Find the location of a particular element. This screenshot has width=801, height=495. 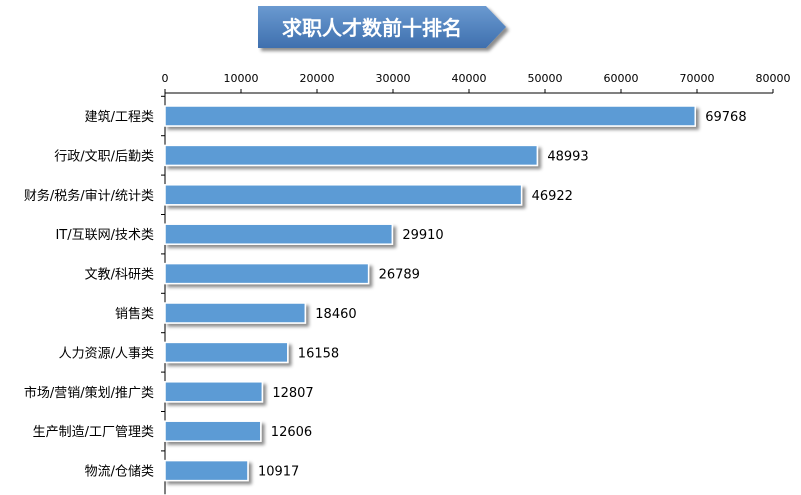

x-tick-label: 0 is located at coordinates (165, 78).